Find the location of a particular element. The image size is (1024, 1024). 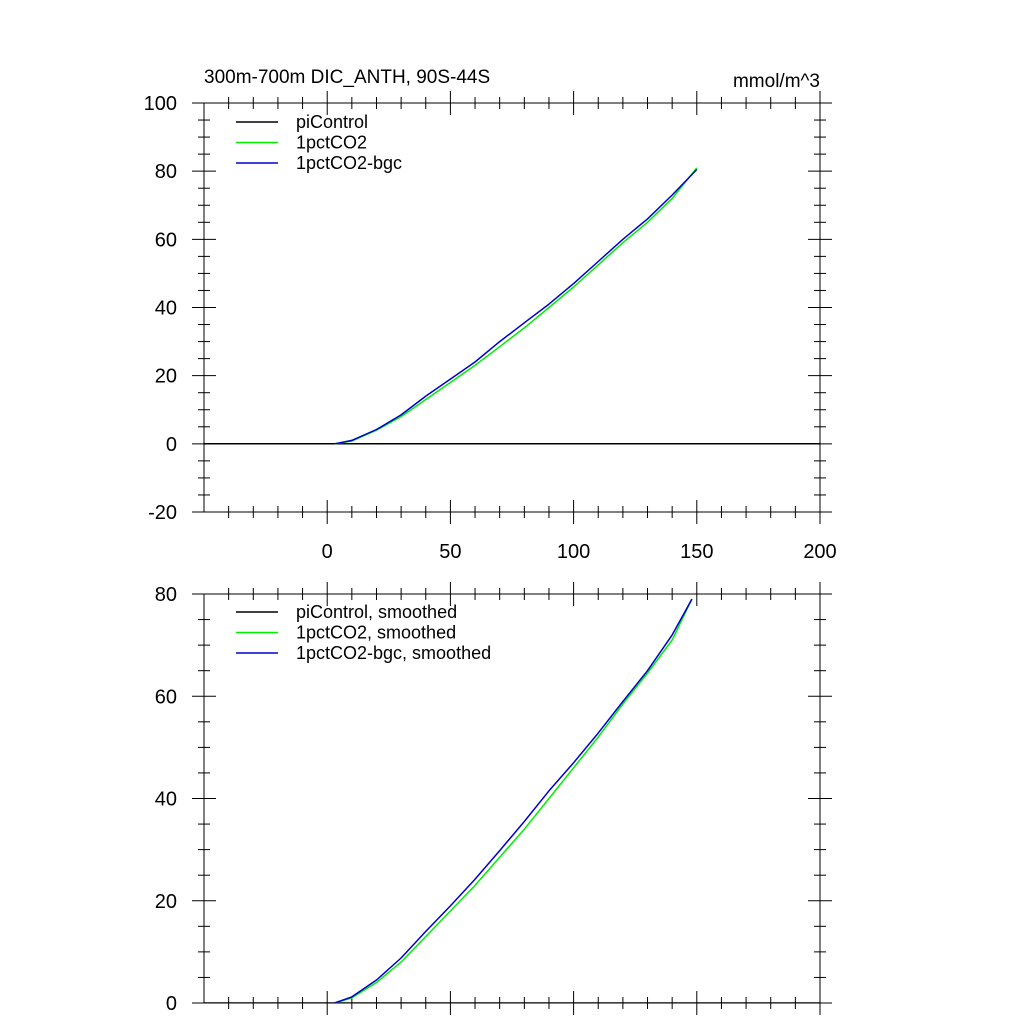

y-tick-label: -20 is located at coordinates (162, 513).